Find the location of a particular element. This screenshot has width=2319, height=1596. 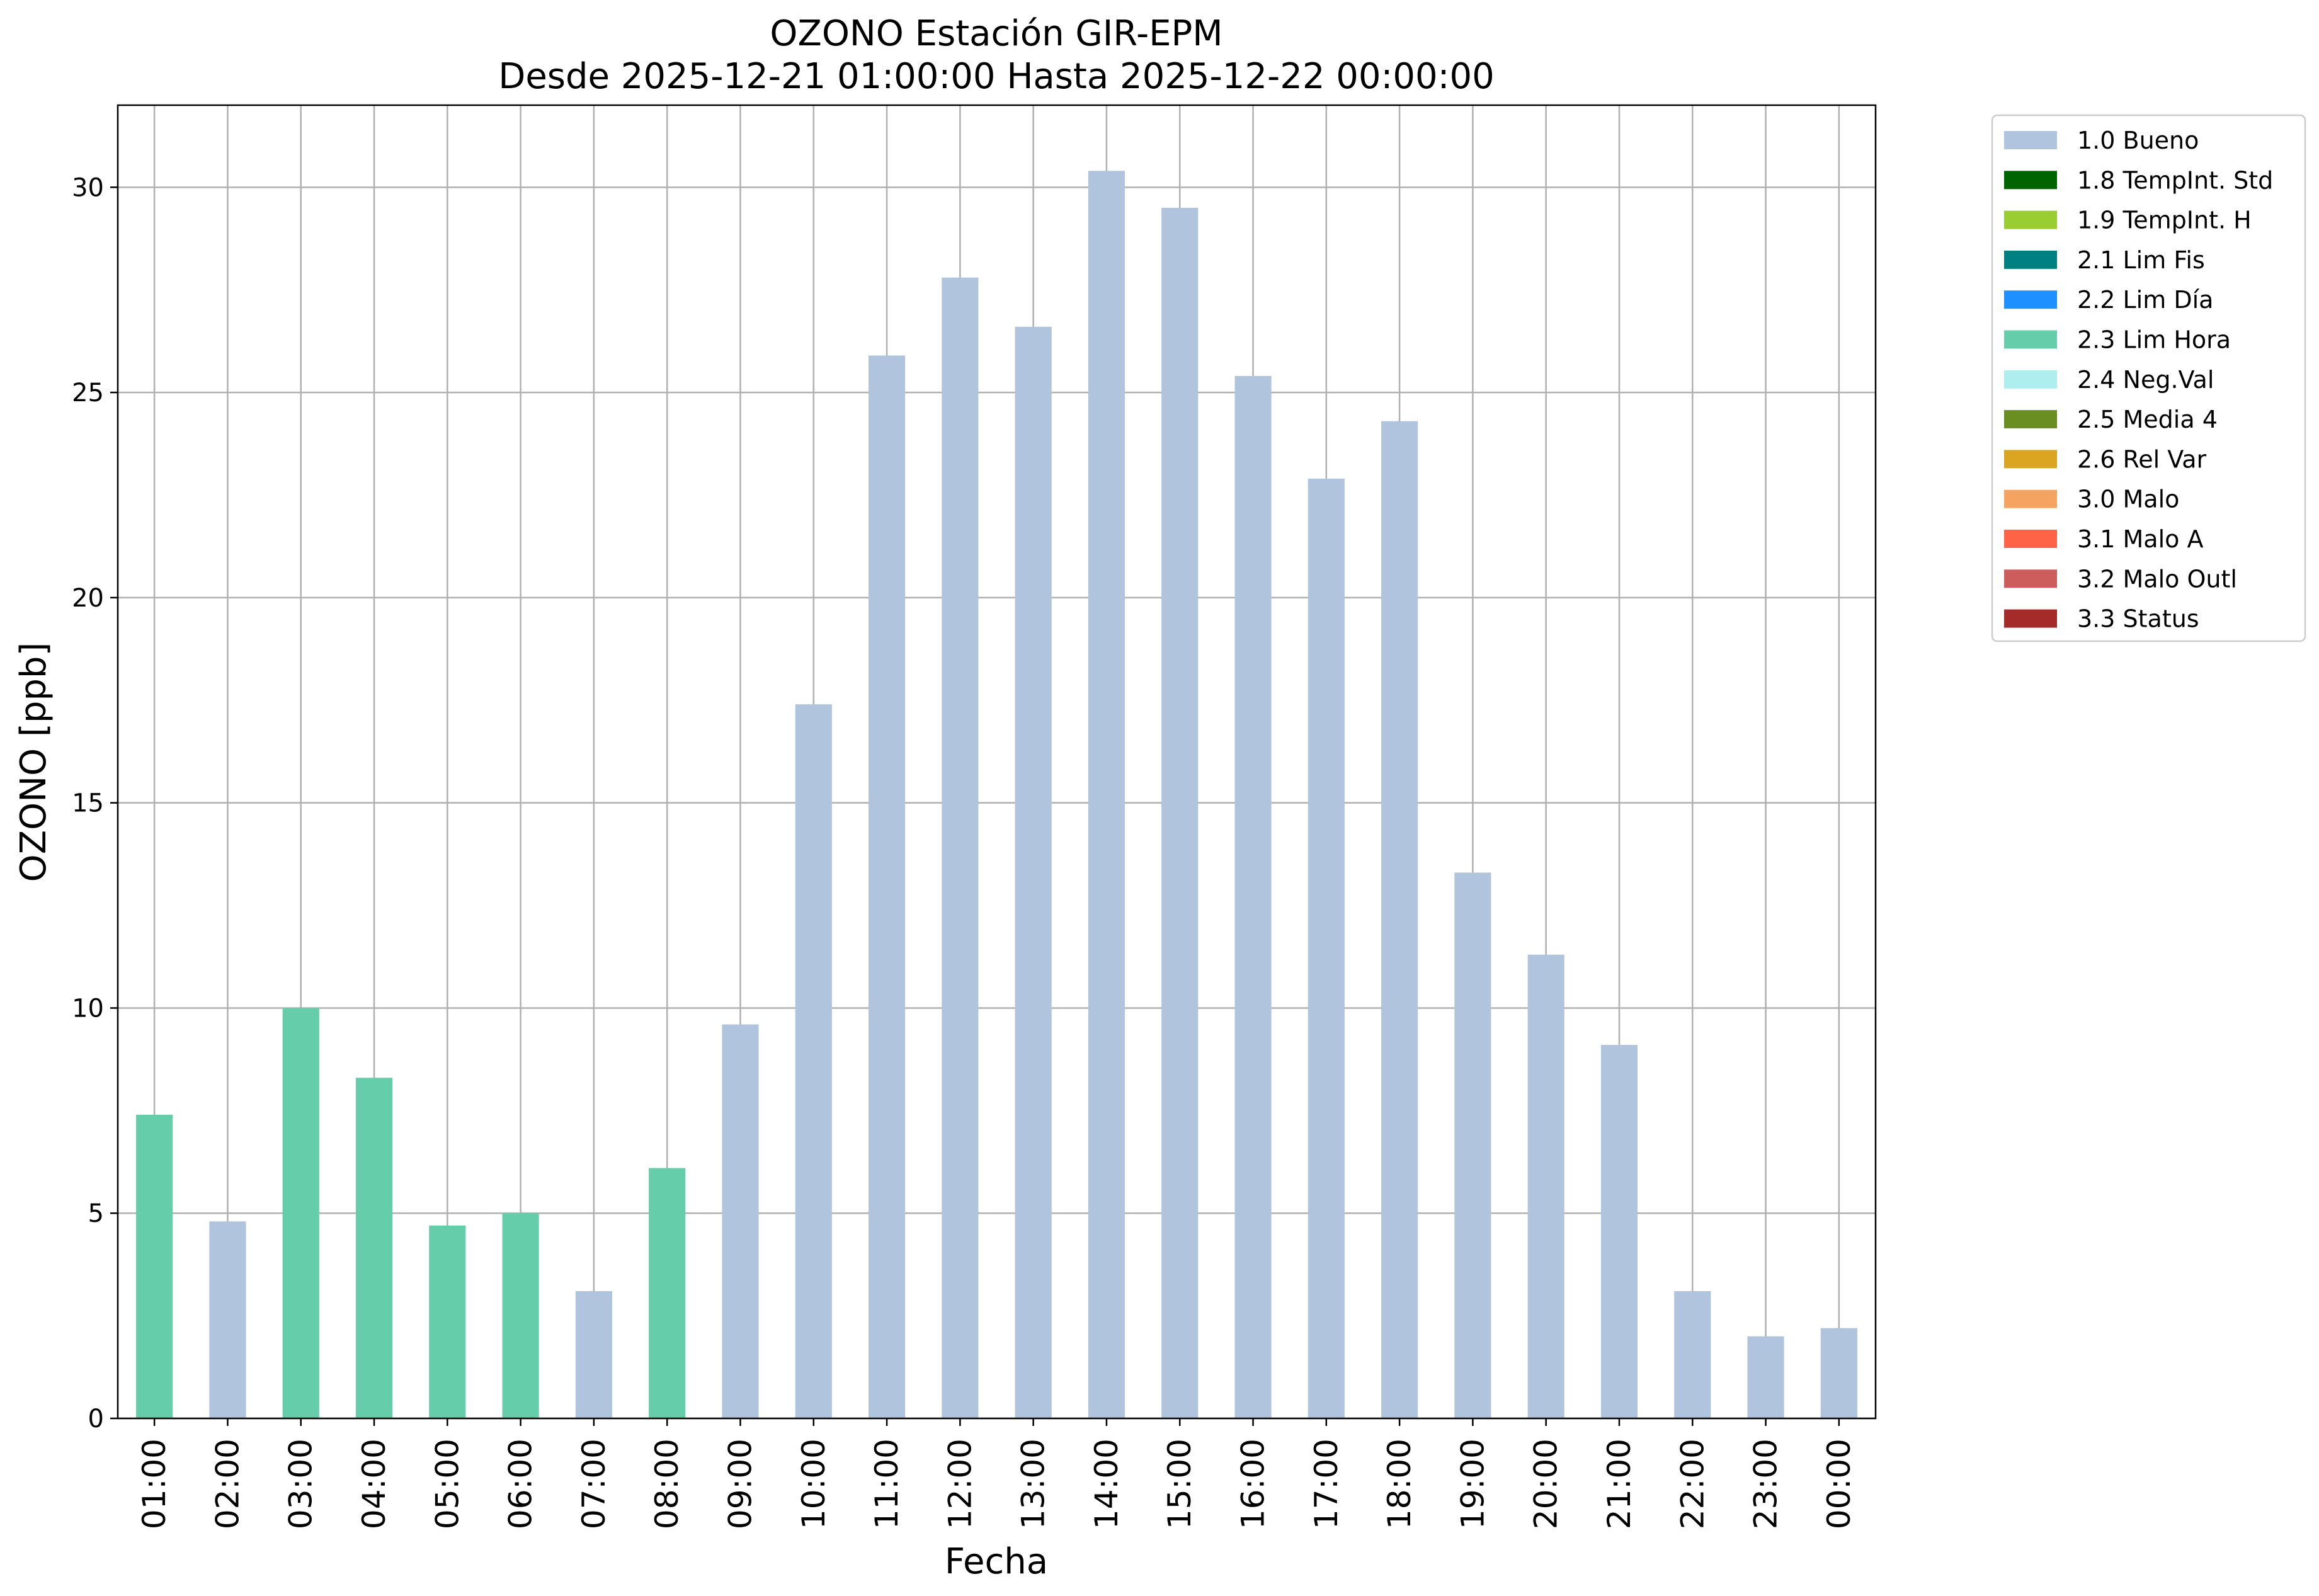

x-axis-label: Fecha is located at coordinates (996, 1561).